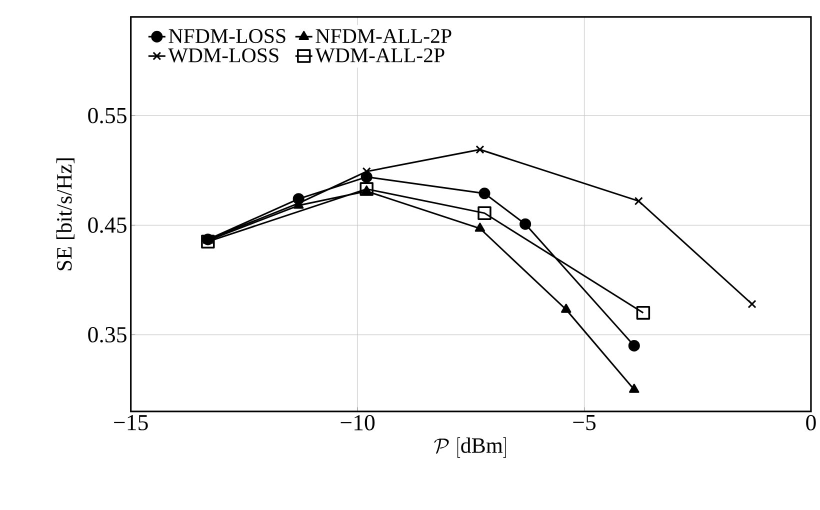  Describe the element at coordinates (384, 35) in the screenshot. I see `legend-label: NFDM-ALL-2P` at that location.